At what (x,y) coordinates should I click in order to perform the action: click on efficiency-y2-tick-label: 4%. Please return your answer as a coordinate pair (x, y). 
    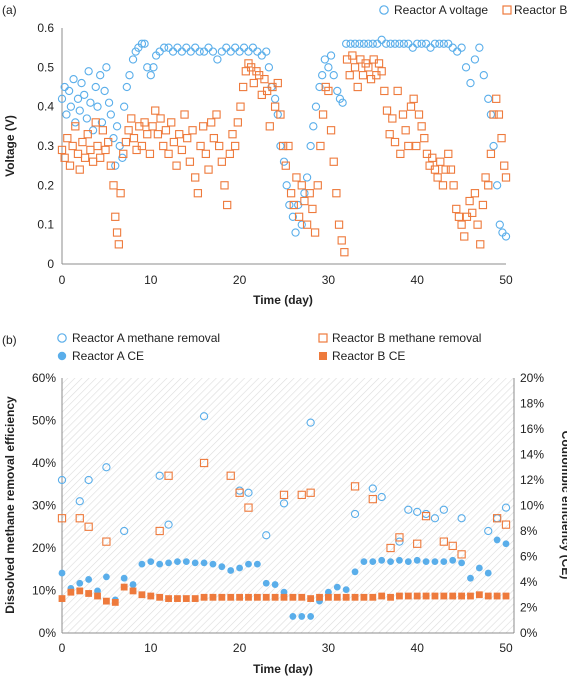
    Looking at the image, I should click on (529, 582).